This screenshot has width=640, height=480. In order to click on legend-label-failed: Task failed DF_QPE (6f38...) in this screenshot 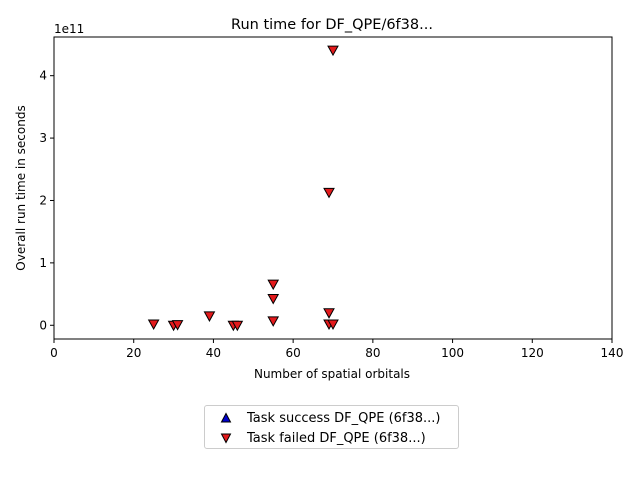, I will do `click(336, 438)`.